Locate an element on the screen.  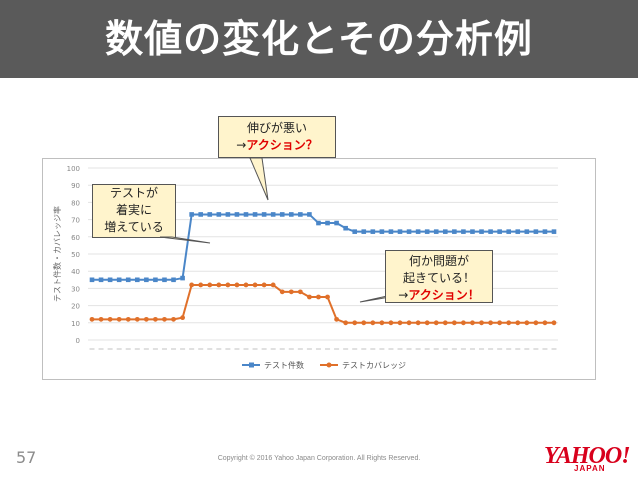
y-tick-label: 80 is located at coordinates (75, 203).